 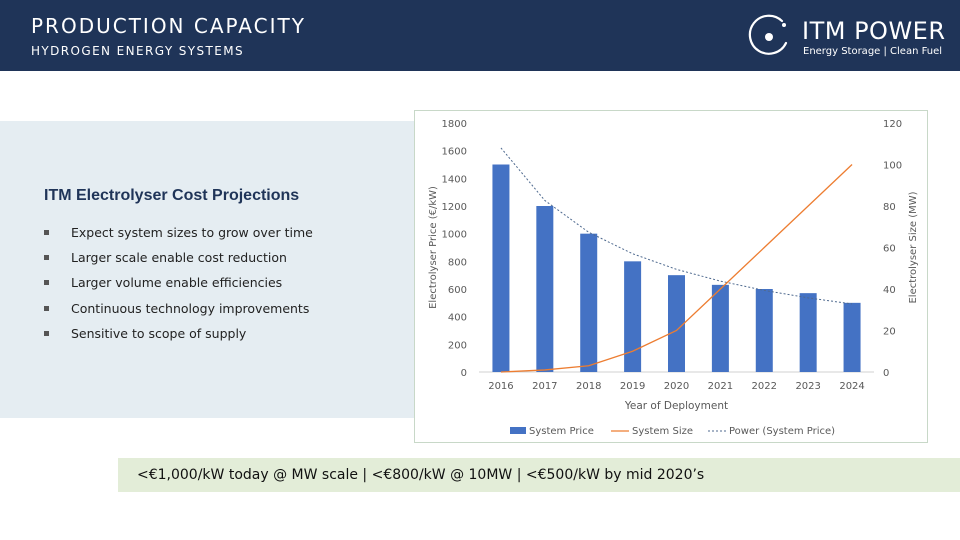 What do you see at coordinates (913, 247) in the screenshot?
I see `y2-axis-title: Electrolyser Size (MW)` at bounding box center [913, 247].